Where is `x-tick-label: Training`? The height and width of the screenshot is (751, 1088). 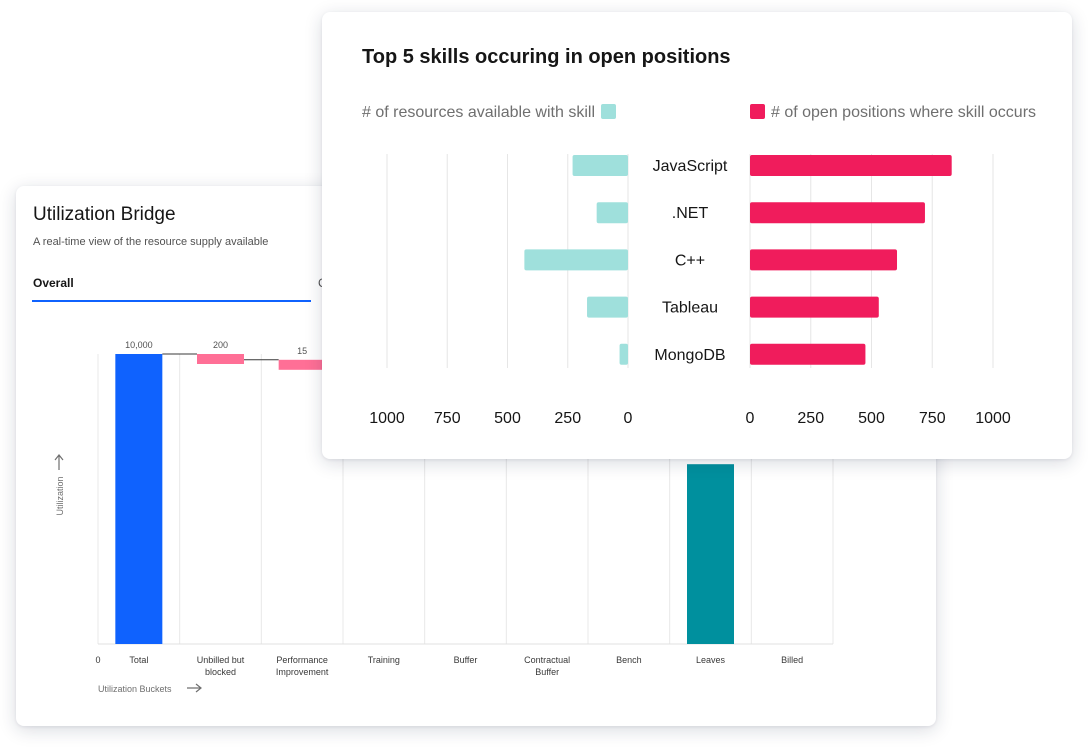
x-tick-label: Training is located at coordinates (384, 660).